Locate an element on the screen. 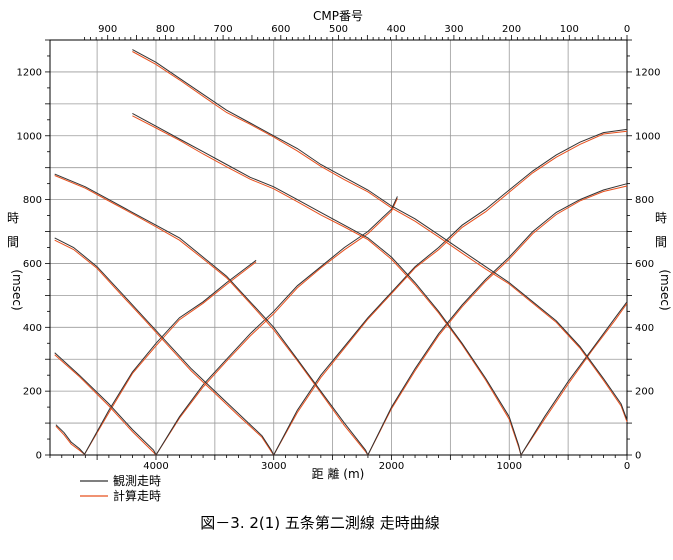 The height and width of the screenshot is (560, 673). legend-label-calculated: 計算走時 is located at coordinates (137, 495).